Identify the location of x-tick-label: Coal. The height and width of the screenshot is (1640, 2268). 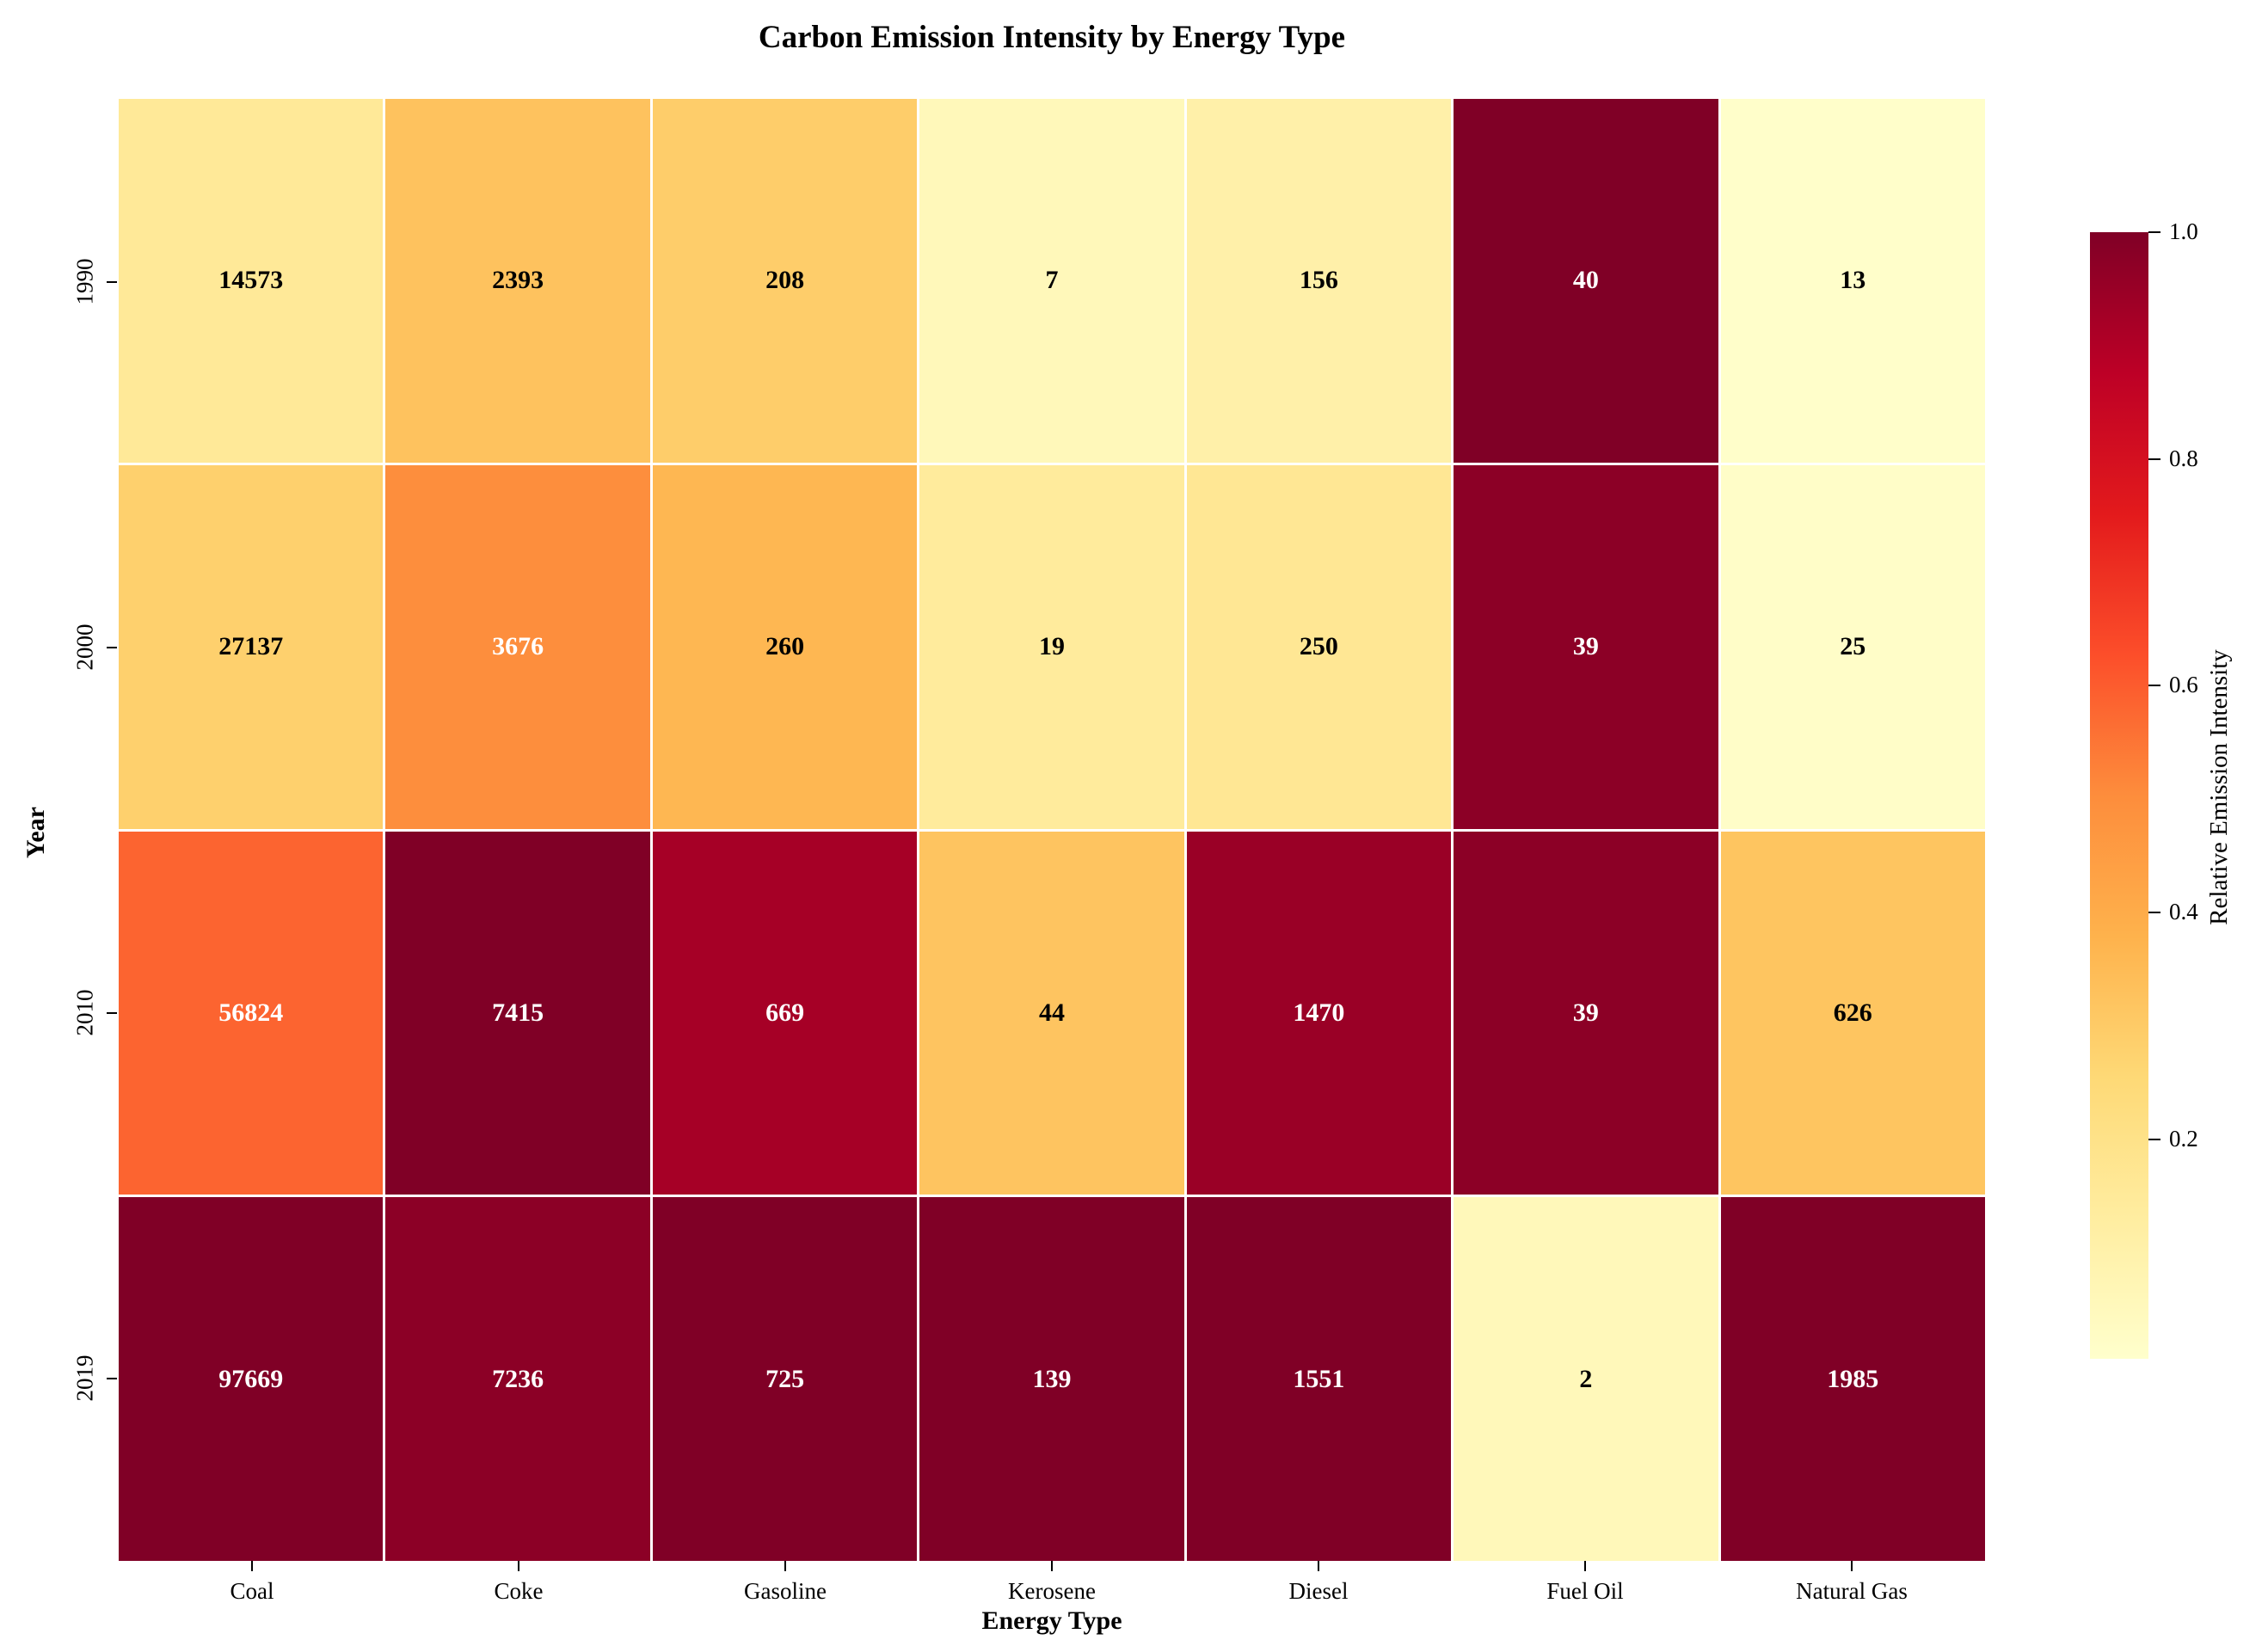
(252, 1590).